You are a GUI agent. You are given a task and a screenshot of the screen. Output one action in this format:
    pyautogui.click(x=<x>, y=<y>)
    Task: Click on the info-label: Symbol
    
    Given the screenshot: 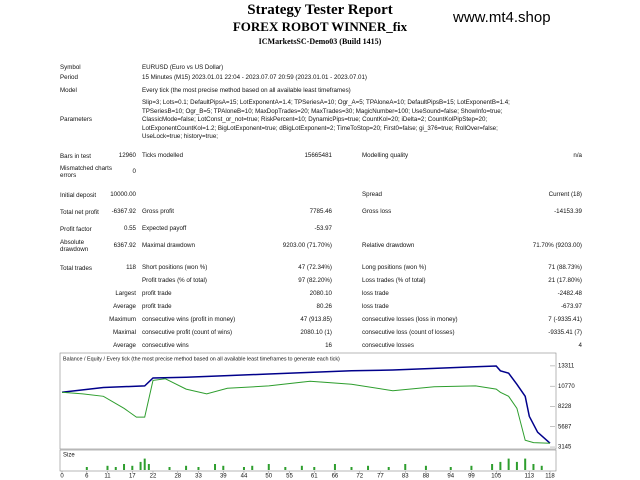 What is the action you would take?
    pyautogui.click(x=70, y=68)
    